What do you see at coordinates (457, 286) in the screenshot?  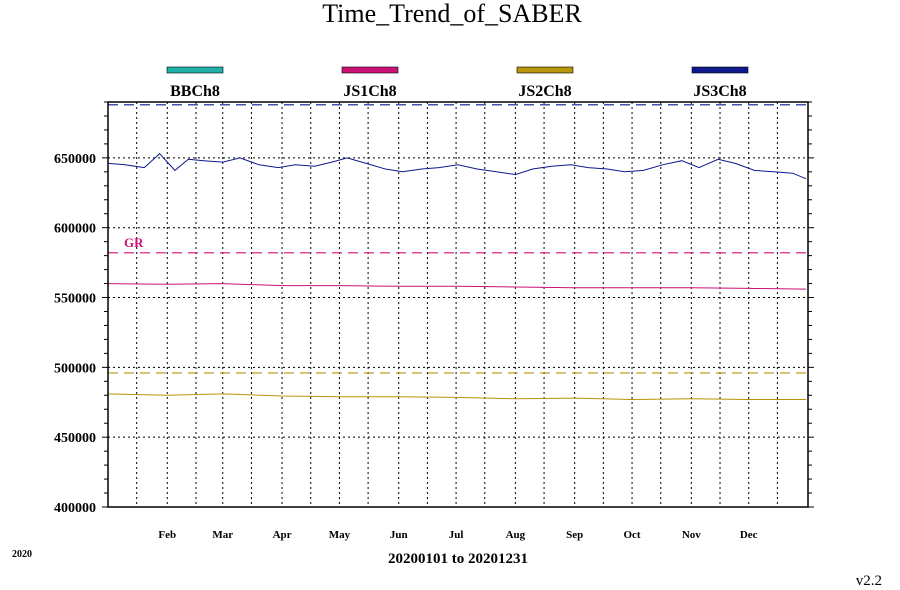 I see `series-line-js1ch8` at bounding box center [457, 286].